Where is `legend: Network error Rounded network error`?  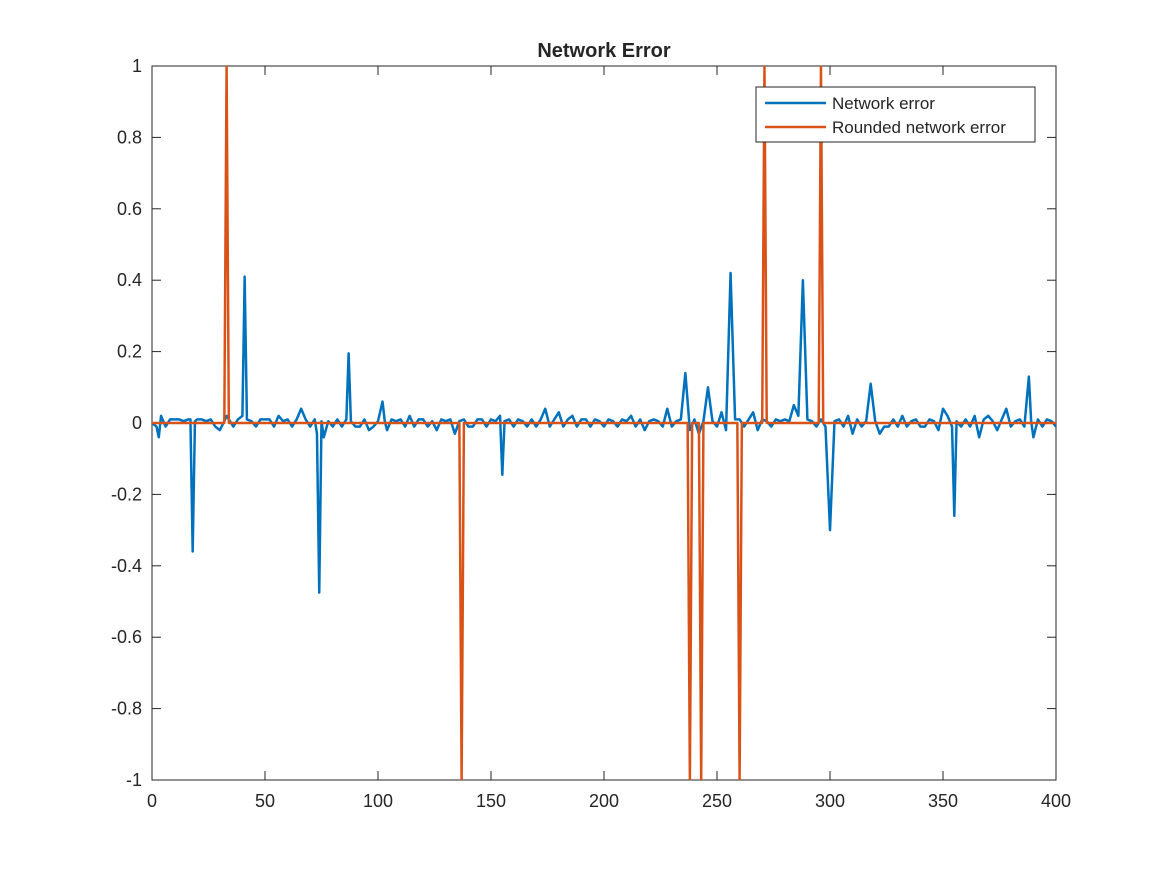
legend: Network error Rounded network error is located at coordinates (895, 114).